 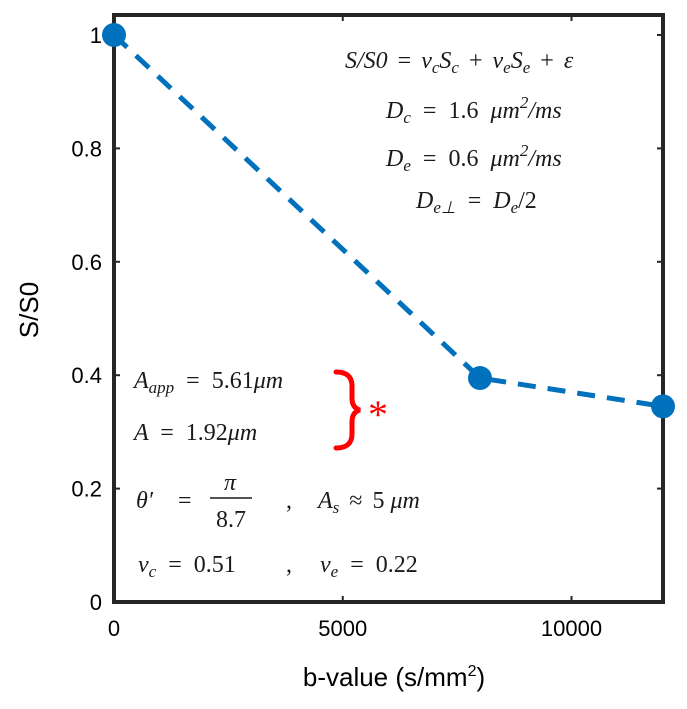 I want to click on y-tick-label: 0.2, so click(x=86, y=489).